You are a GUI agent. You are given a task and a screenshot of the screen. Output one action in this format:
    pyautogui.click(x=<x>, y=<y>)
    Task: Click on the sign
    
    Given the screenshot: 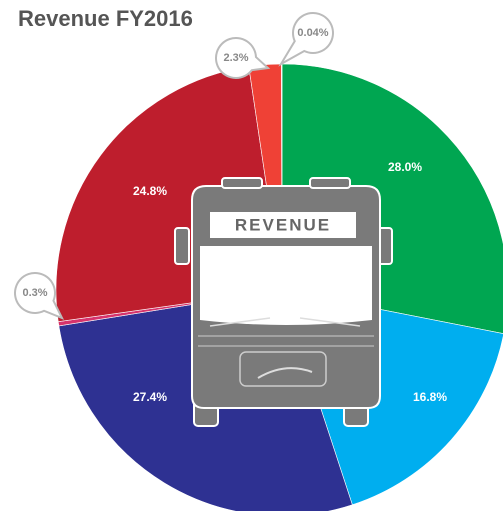 What is the action you would take?
    pyautogui.click(x=283, y=225)
    